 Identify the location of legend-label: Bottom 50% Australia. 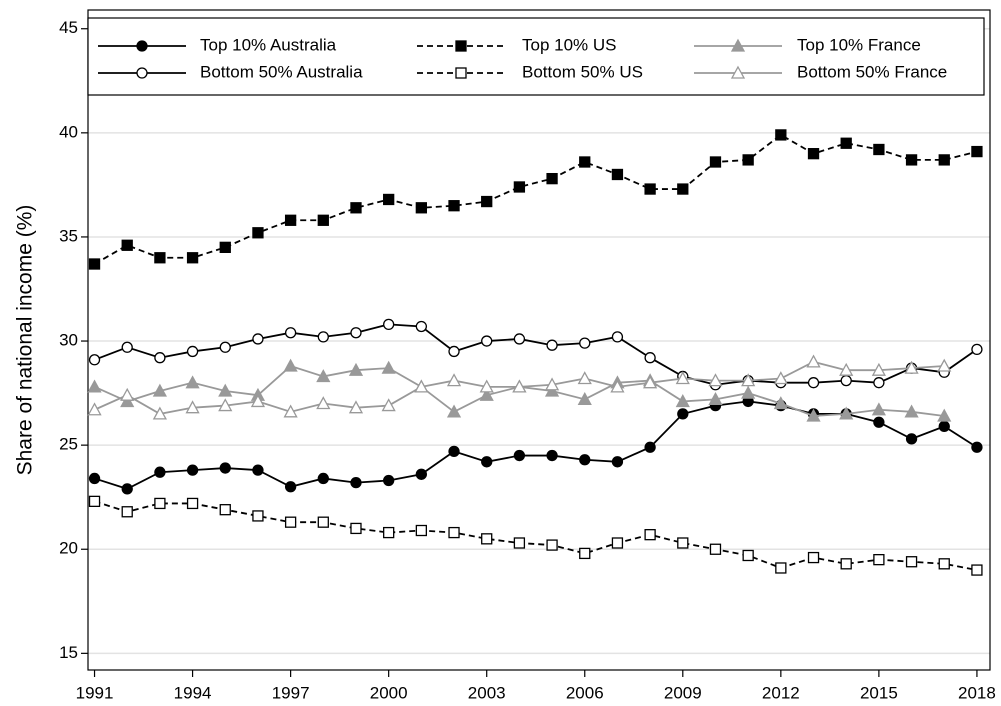
(281, 71).